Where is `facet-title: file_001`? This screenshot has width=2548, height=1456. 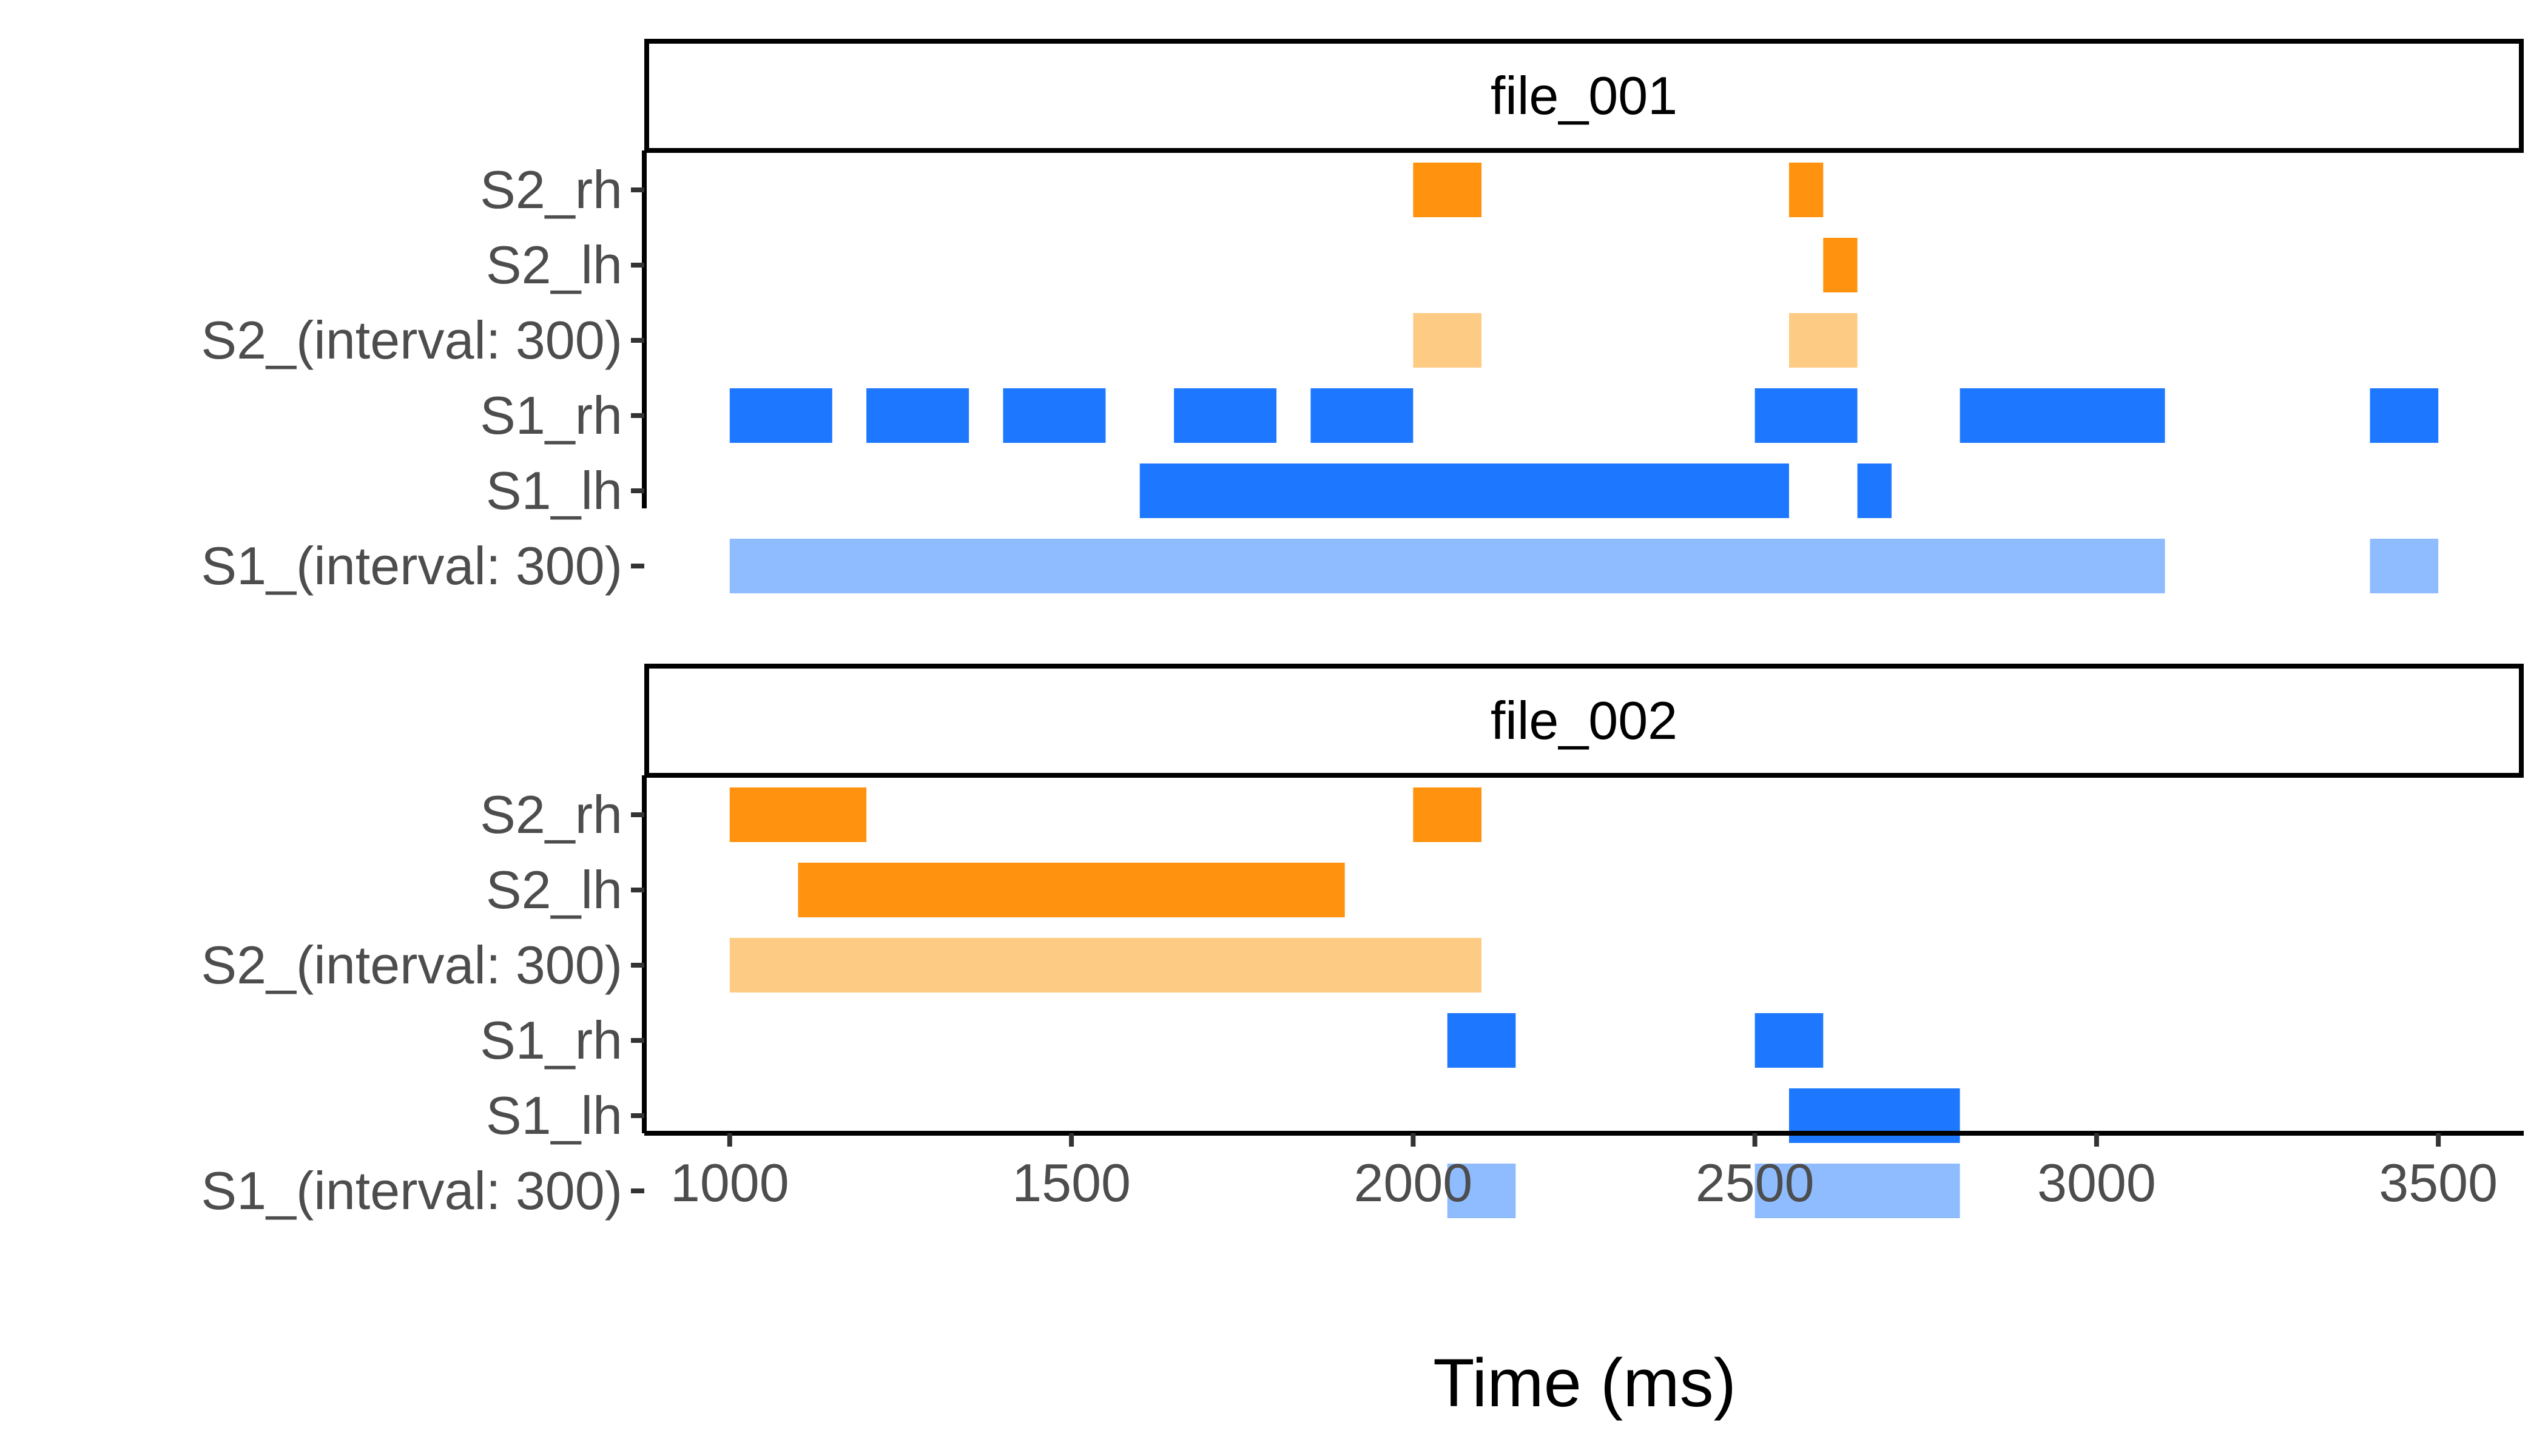
facet-title: file_001 is located at coordinates (1584, 96).